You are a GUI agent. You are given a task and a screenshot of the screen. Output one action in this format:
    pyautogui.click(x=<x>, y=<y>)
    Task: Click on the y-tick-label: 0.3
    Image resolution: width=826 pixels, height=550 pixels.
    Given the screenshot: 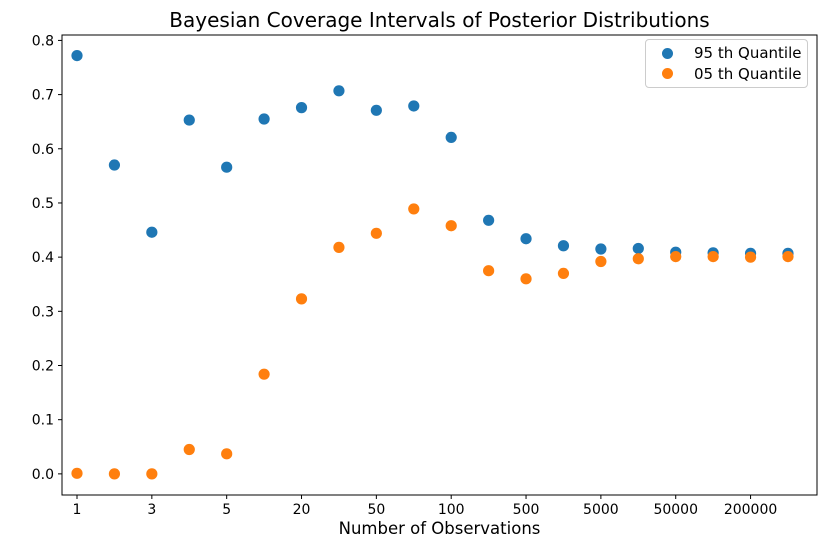 What is the action you would take?
    pyautogui.click(x=43, y=312)
    